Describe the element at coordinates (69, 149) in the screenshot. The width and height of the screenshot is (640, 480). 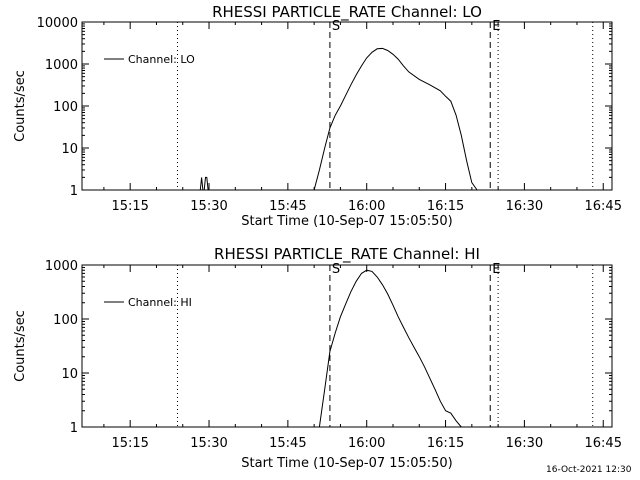
I see `y-tick-label-0-1: 10` at that location.